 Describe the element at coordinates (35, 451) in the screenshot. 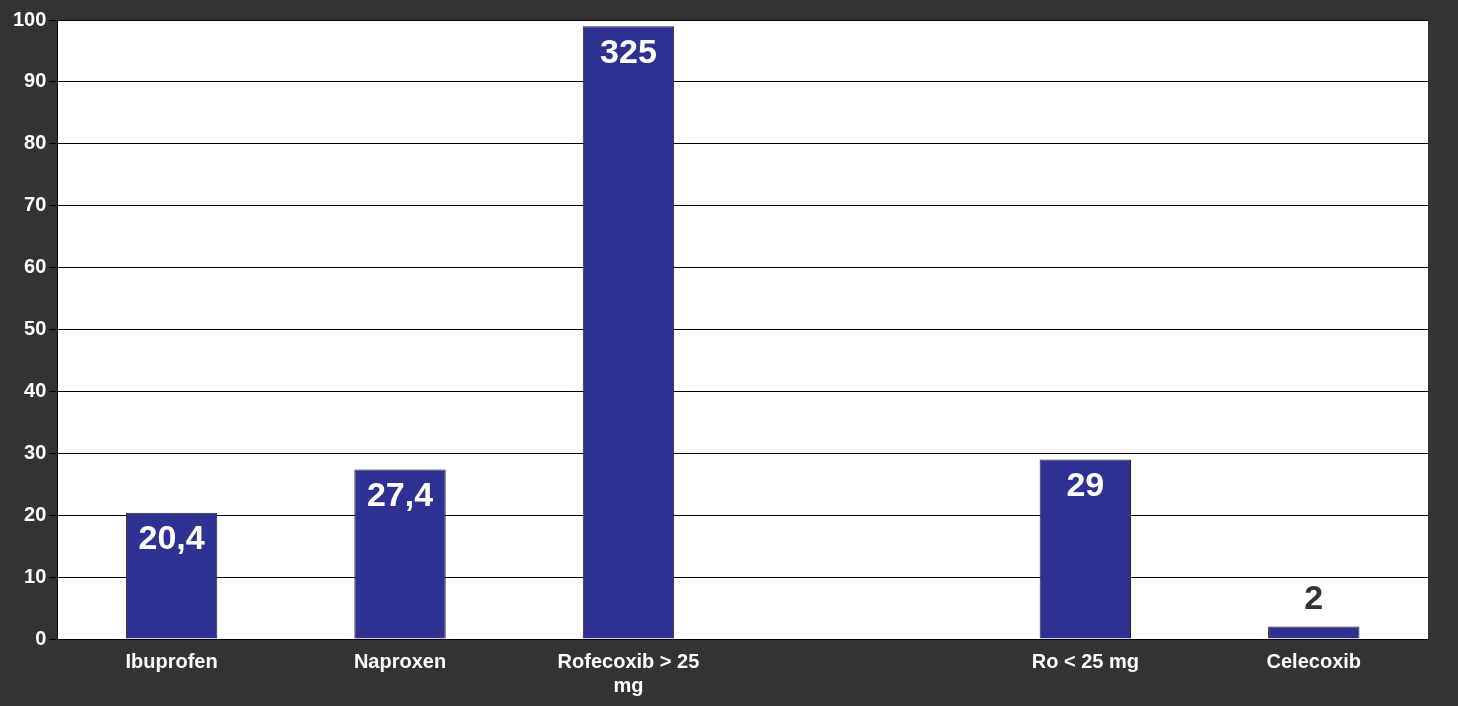

I see `y-tick-label: 30` at that location.